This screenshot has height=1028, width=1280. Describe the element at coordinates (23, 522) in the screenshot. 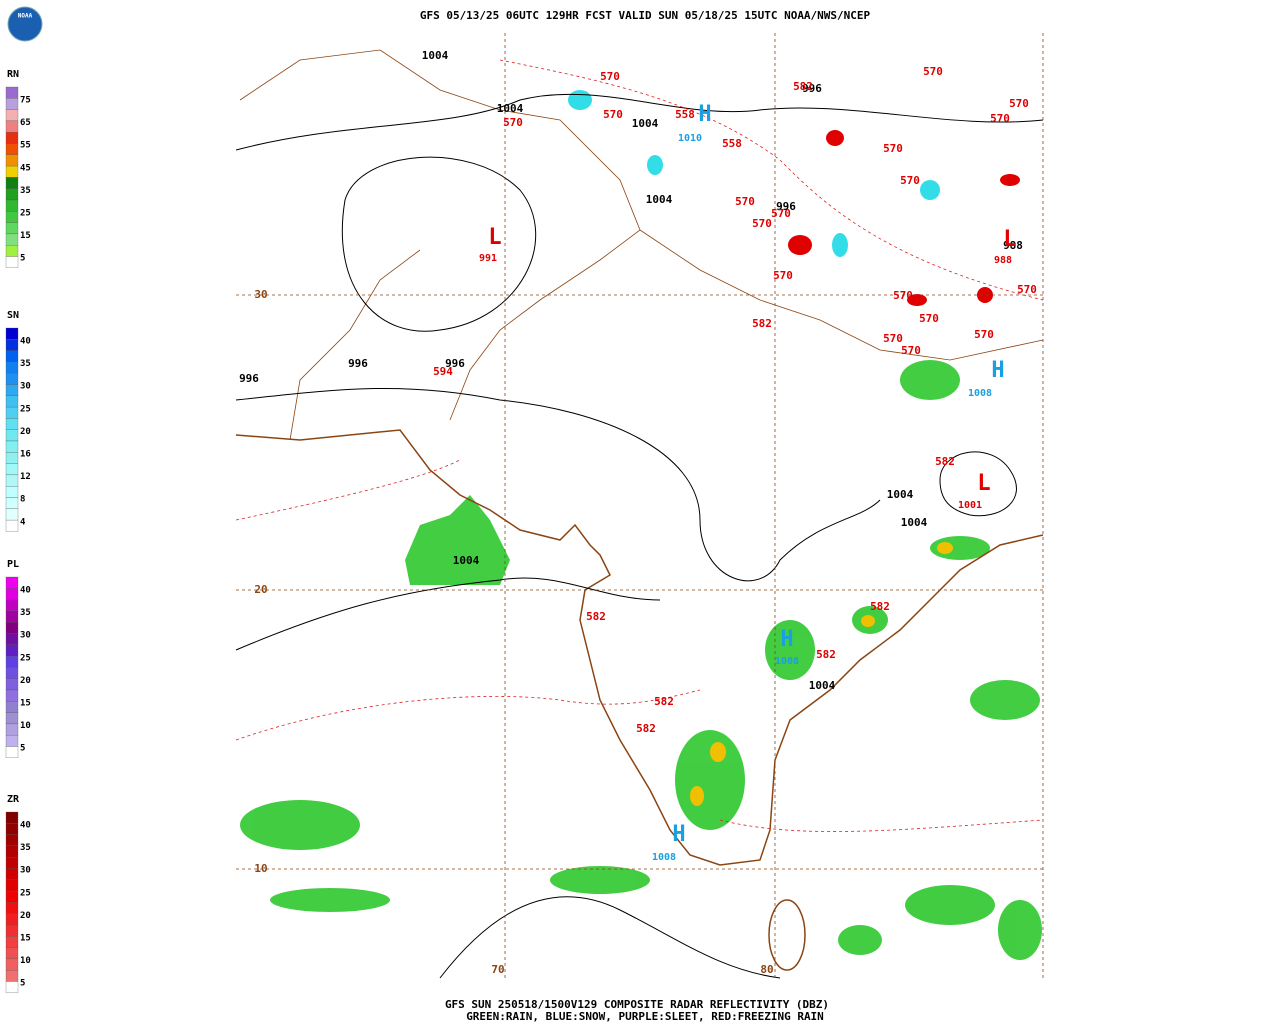

I see `legend-label: 4` at that location.